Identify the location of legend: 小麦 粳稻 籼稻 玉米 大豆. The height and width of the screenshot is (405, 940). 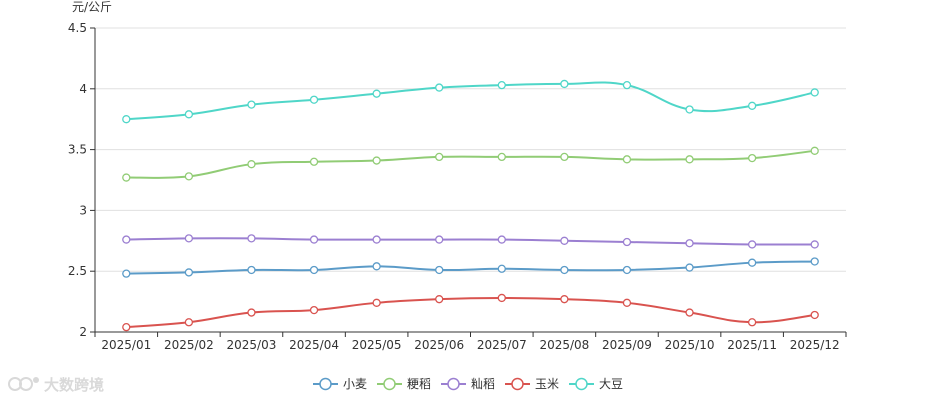
(468, 384).